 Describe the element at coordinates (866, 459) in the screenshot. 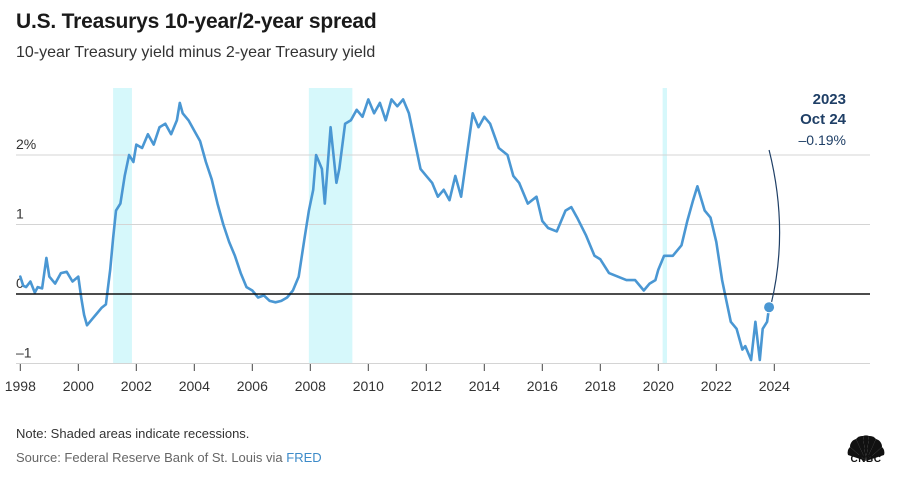

I see `cnbc-logo-text: CNBC` at that location.